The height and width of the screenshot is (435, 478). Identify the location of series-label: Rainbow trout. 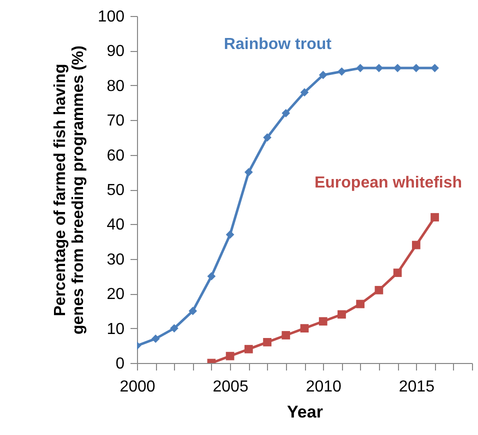
(278, 44).